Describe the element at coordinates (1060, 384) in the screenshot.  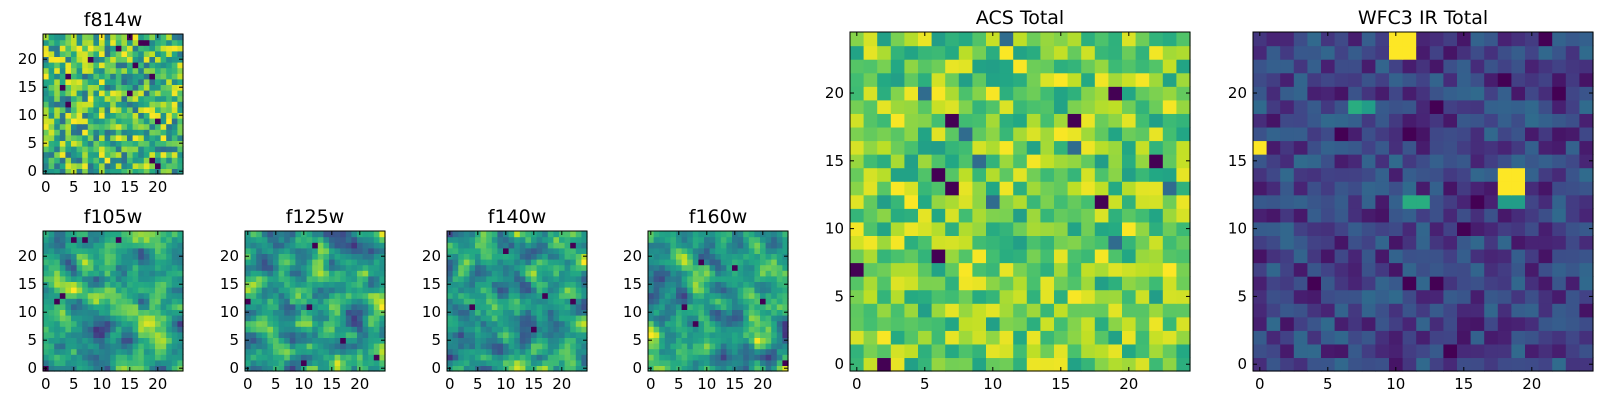
I see `x-tick-label: 15` at that location.